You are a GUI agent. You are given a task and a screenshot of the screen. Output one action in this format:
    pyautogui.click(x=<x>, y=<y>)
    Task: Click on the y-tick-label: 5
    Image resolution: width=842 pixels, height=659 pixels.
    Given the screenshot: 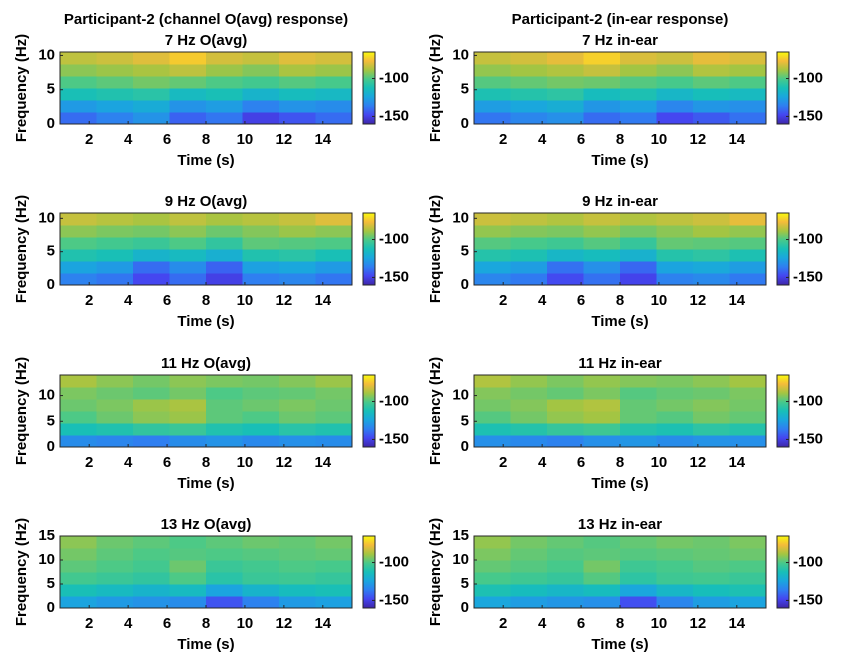 What is the action you would take?
    pyautogui.click(x=465, y=583)
    